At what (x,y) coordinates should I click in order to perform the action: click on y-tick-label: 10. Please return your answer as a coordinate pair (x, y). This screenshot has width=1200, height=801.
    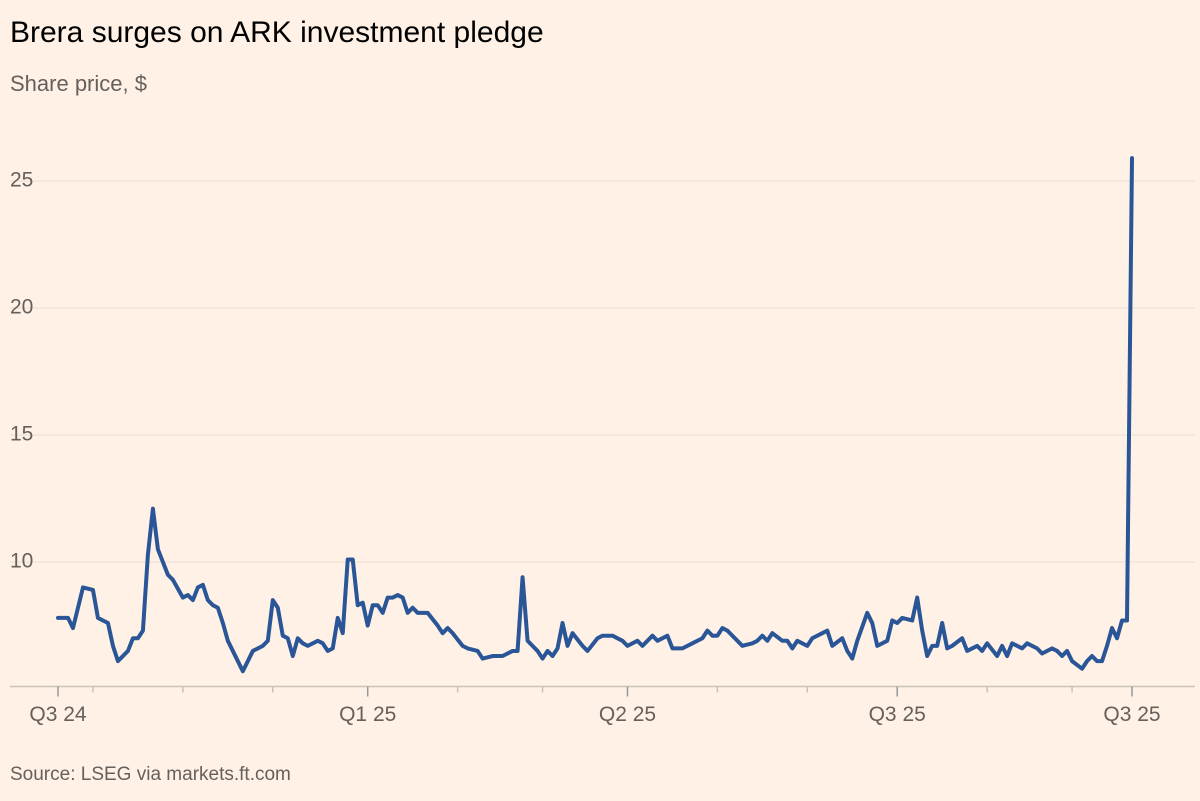
    Looking at the image, I should click on (21, 561).